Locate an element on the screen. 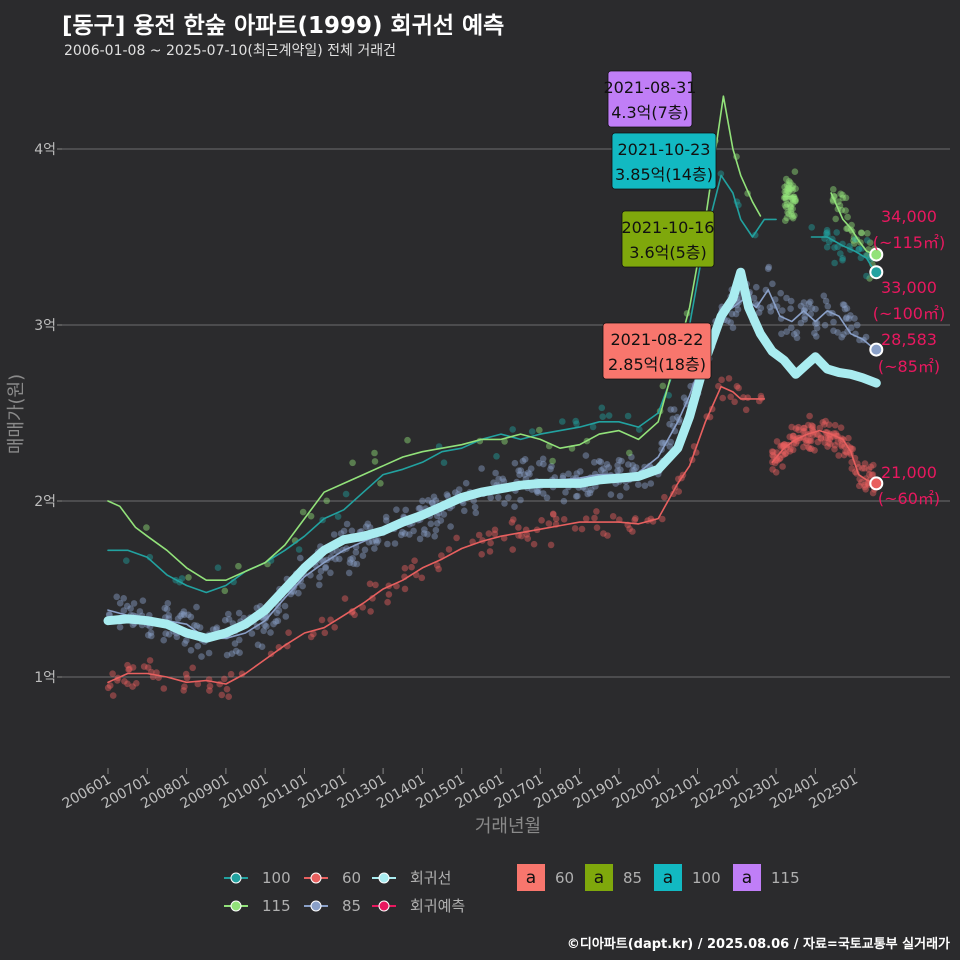 This screenshot has width=960, height=960. prediction-area: (~100㎡) is located at coordinates (909, 313).